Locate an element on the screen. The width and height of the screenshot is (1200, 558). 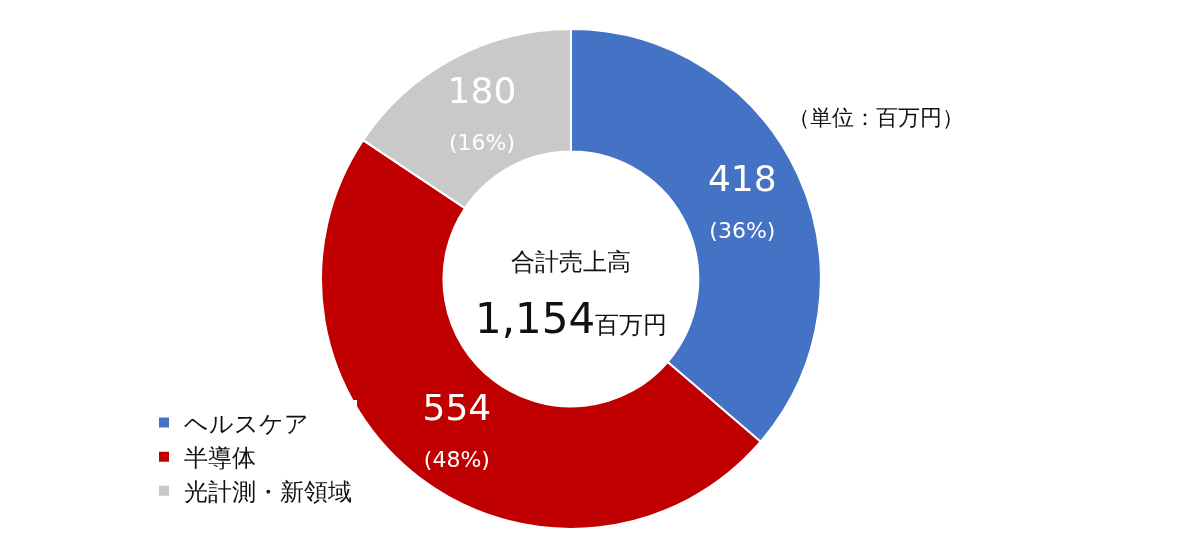
legend-label: 半導体 is located at coordinates (220, 458).